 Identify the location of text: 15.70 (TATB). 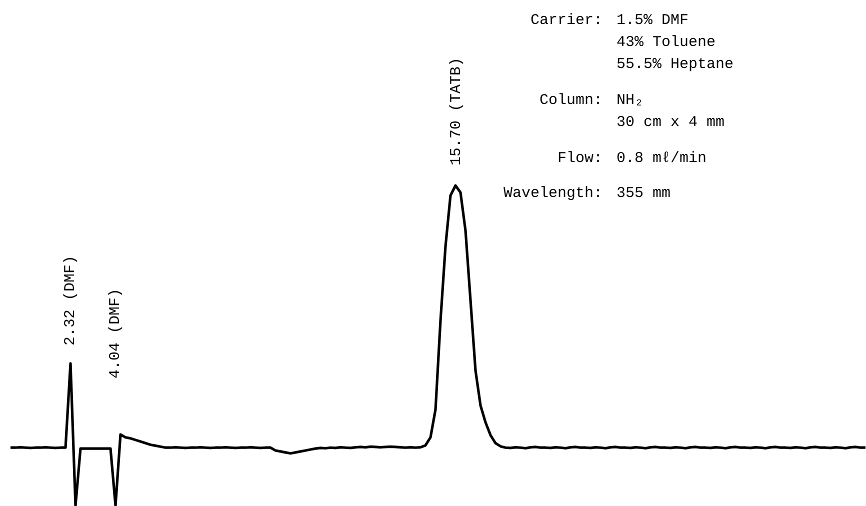
(456, 111).